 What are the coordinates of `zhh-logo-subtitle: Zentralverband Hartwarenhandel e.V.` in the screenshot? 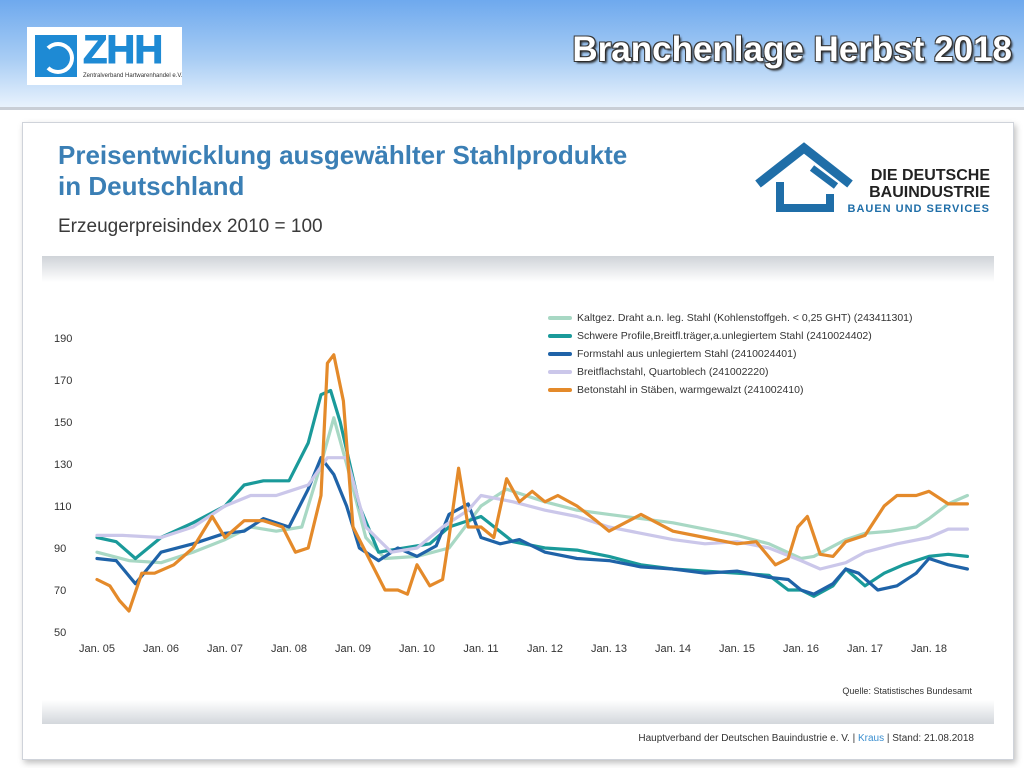 It's located at (133, 76).